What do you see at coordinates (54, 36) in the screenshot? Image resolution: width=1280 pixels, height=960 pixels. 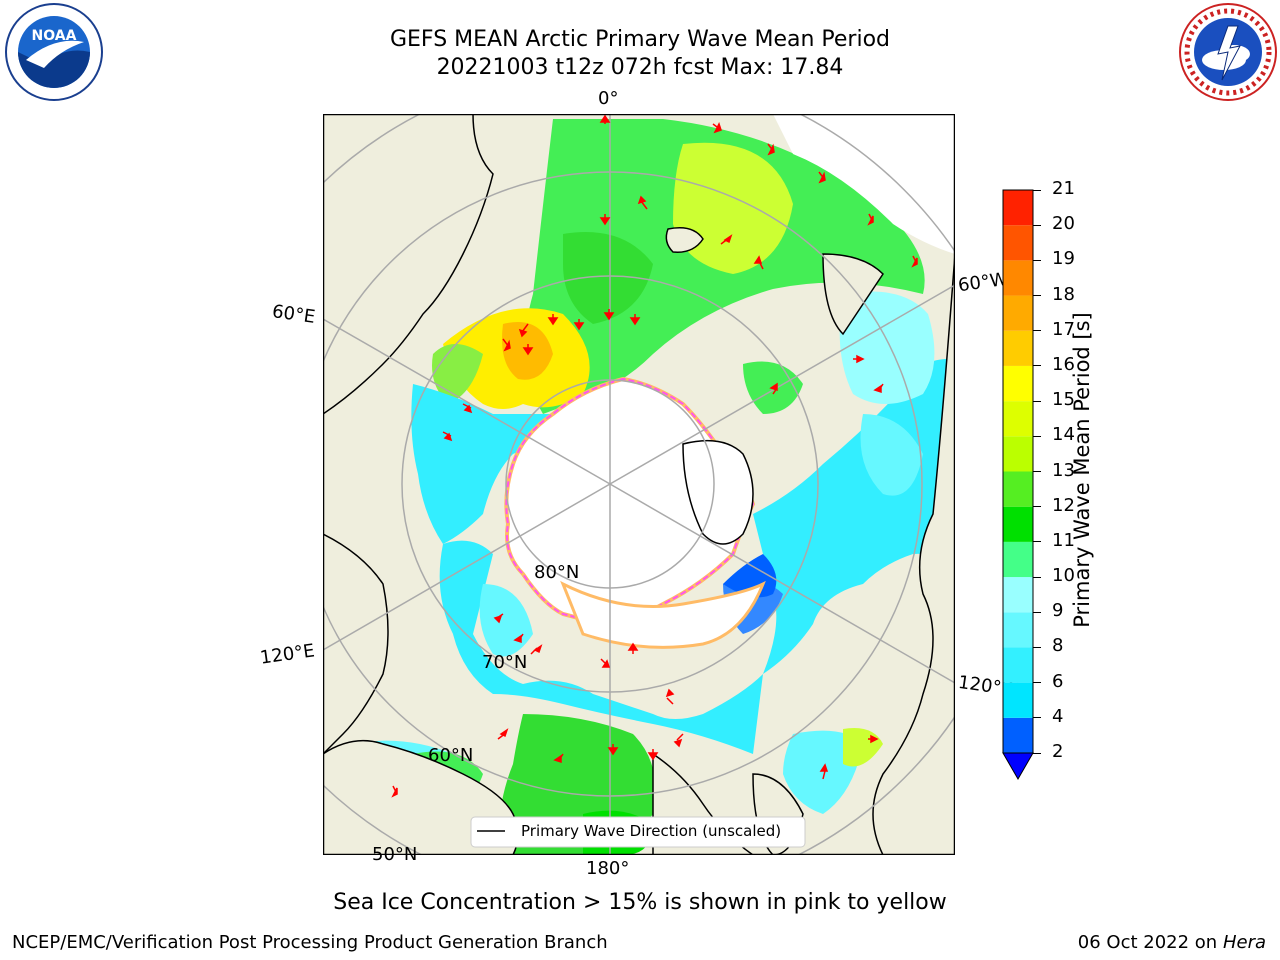 I see `noaa-logo-text: NOAA` at bounding box center [54, 36].